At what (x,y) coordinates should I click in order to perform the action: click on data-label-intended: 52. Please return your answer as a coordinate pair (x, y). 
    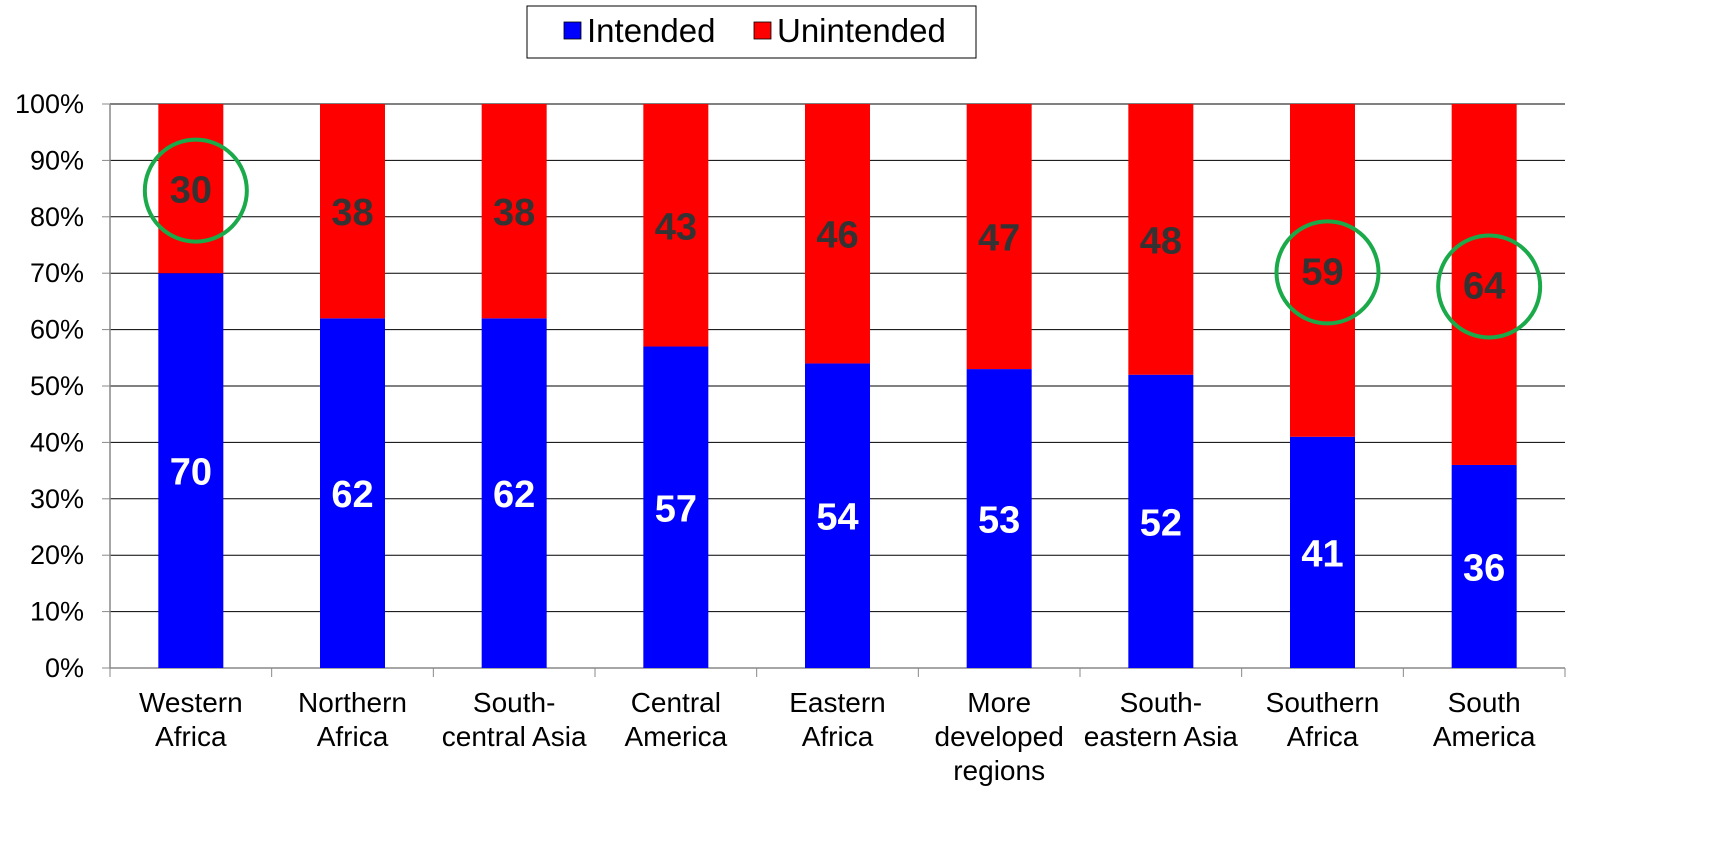
    Looking at the image, I should click on (1161, 523).